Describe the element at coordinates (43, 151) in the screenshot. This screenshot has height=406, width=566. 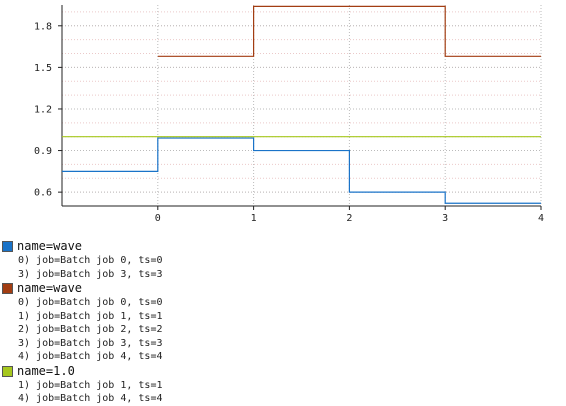
I see `y-tick-label: 0.9` at that location.